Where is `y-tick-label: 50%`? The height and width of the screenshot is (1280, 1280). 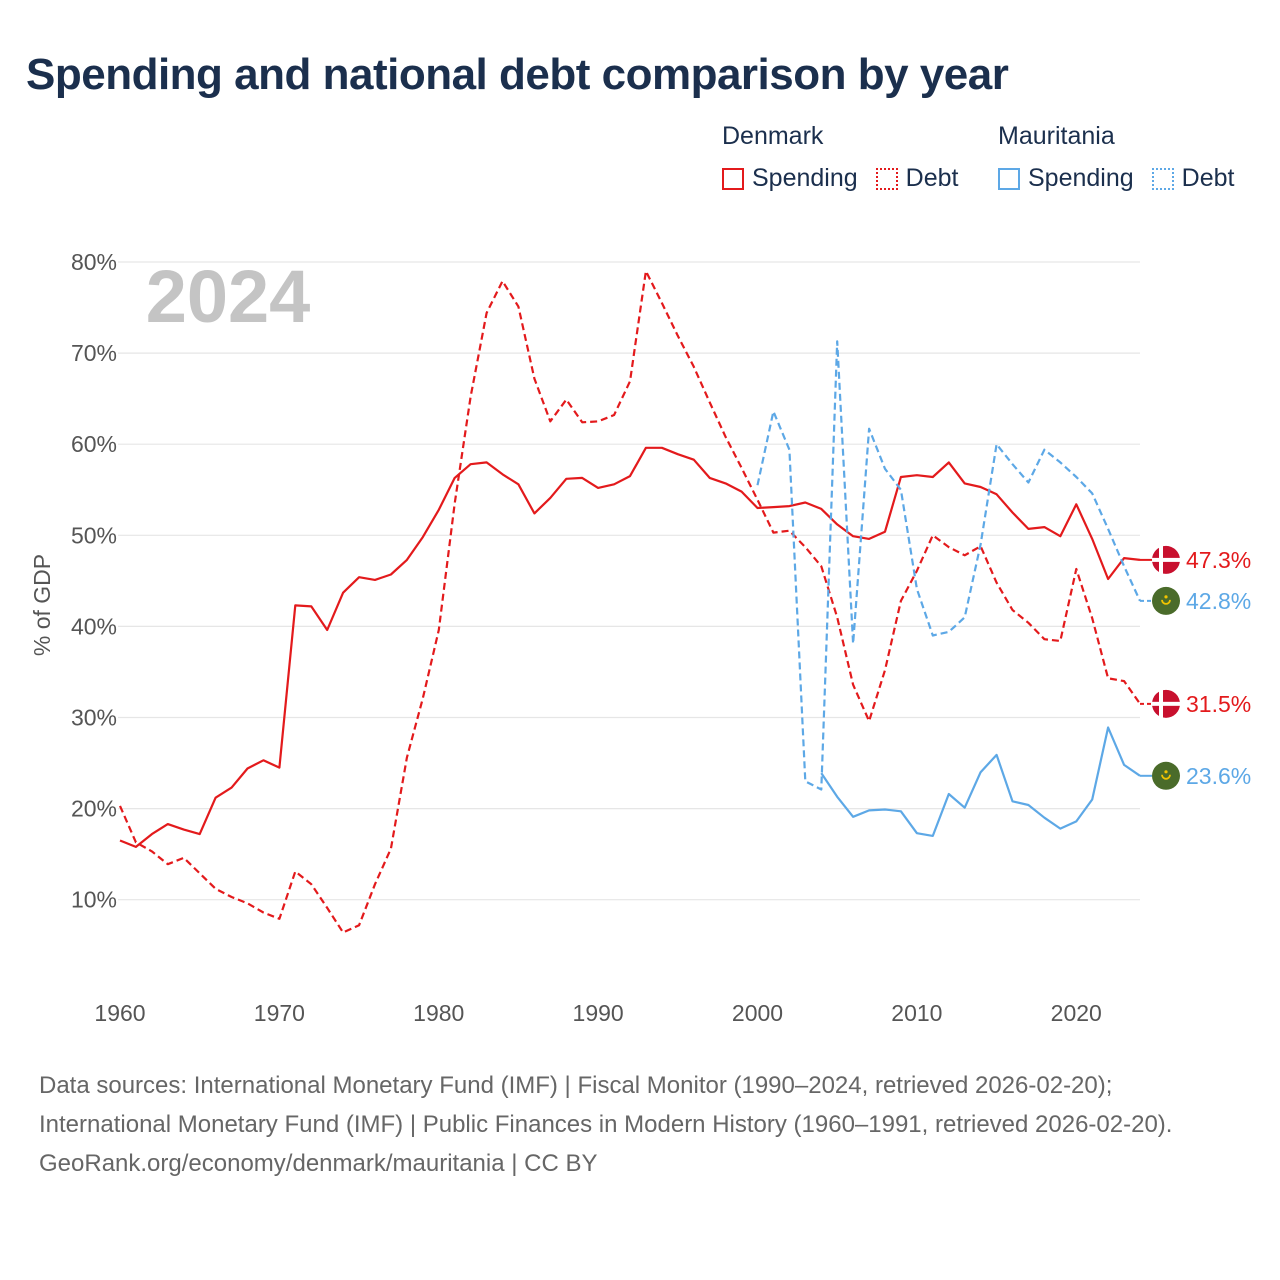 y-tick-label: 50% is located at coordinates (94, 535).